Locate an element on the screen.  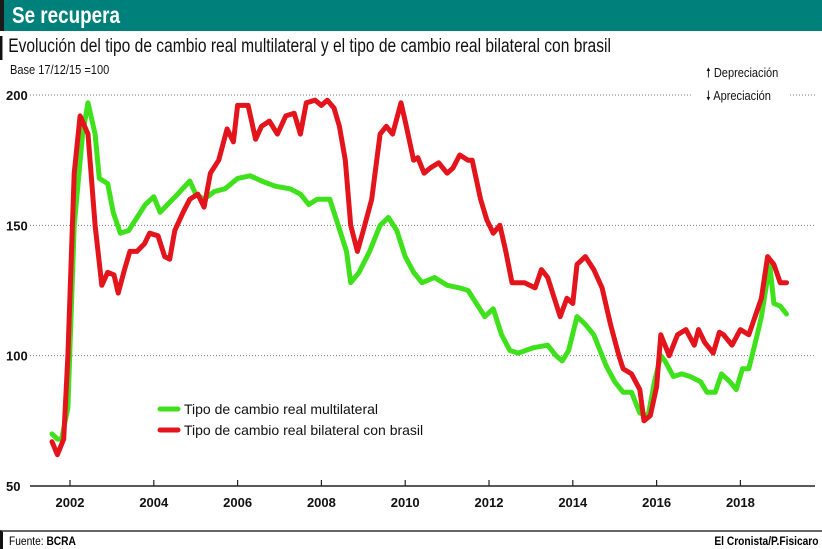
source-name: BCRA is located at coordinates (61, 541).